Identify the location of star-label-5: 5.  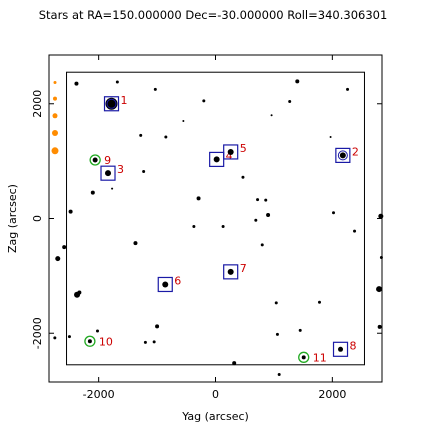
(243, 148).